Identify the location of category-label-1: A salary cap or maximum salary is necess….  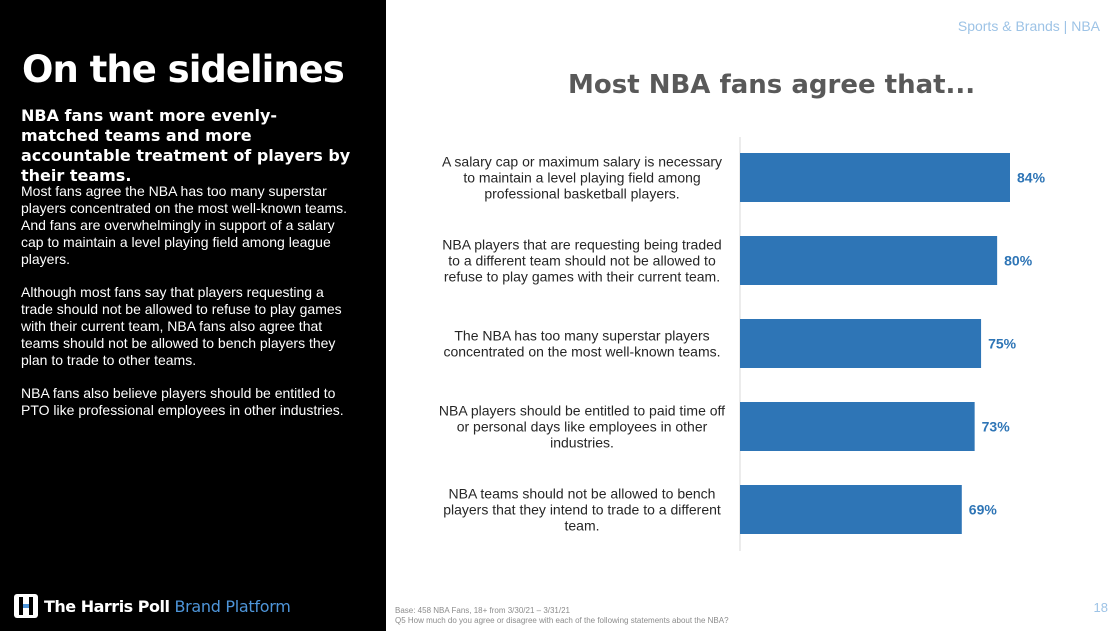
(582, 178).